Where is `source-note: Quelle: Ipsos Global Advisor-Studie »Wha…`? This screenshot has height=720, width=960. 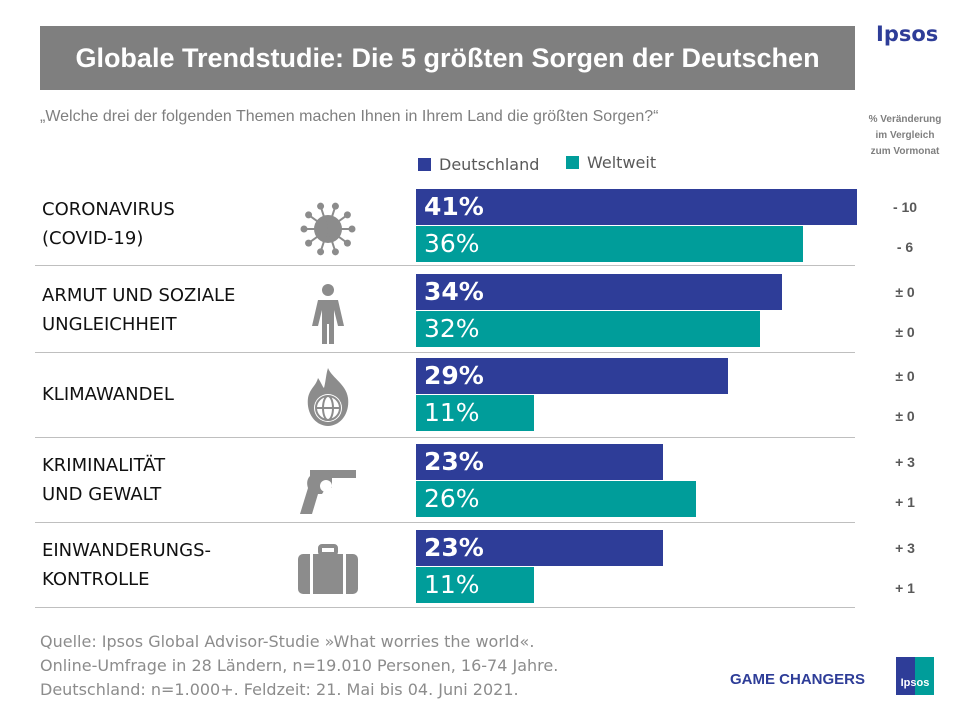
source-note: Quelle: Ipsos Global Advisor-Studie »Wha… is located at coordinates (299, 666).